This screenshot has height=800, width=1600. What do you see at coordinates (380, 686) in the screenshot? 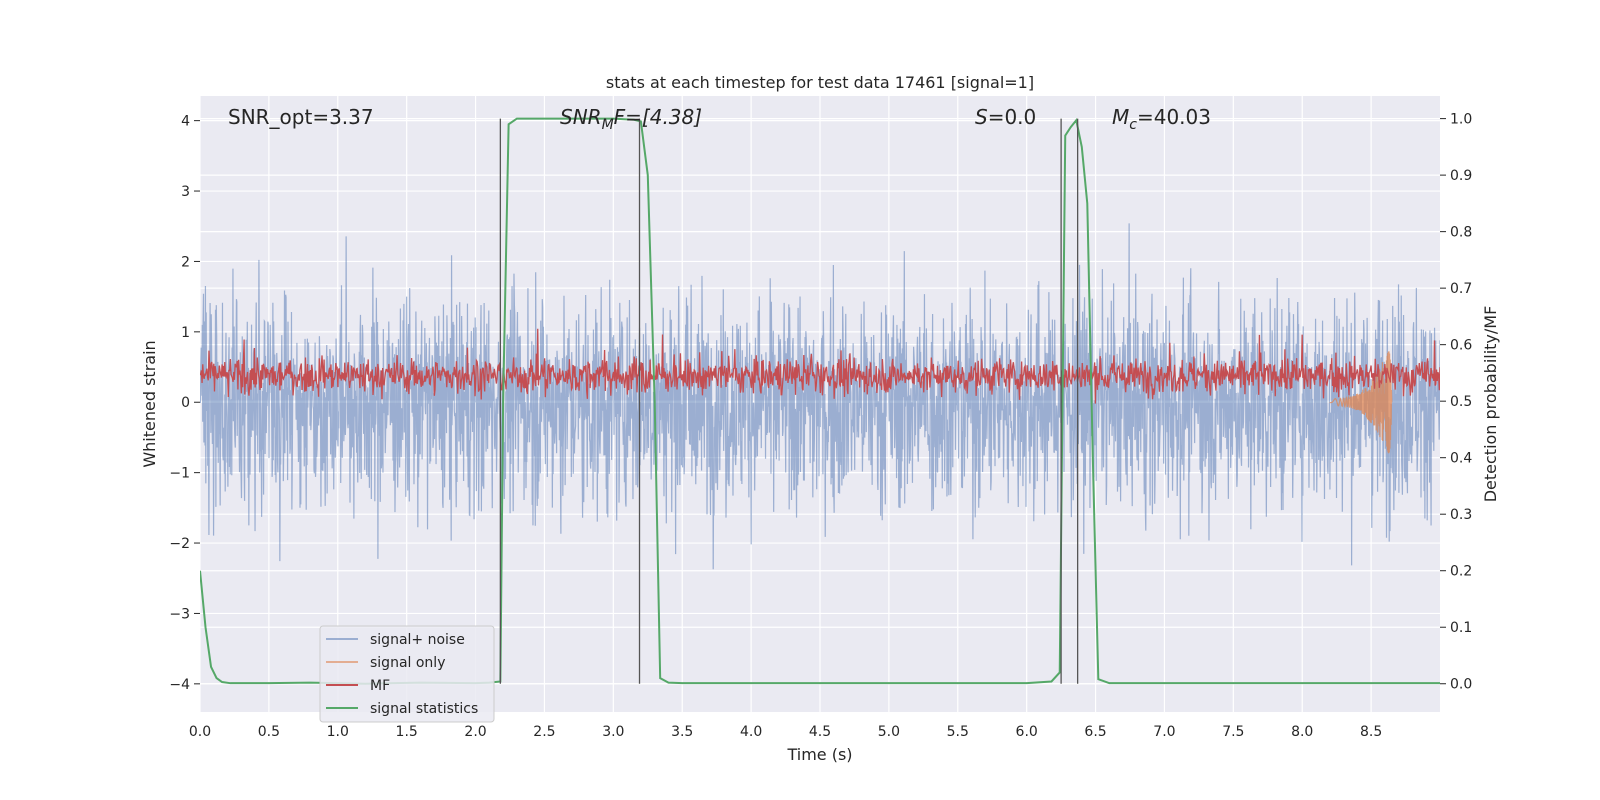
I see `legend-label-mf: MF` at bounding box center [380, 686].